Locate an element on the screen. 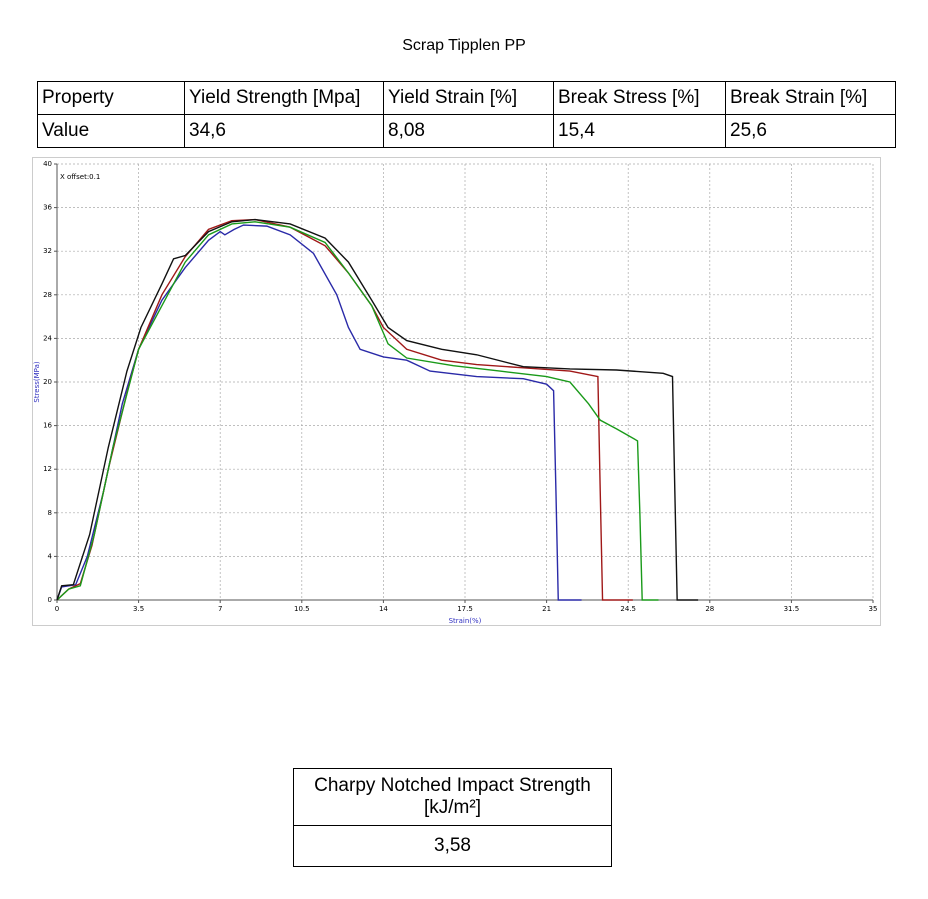 This screenshot has width=928, height=899. table-cell: 8,08 is located at coordinates (468, 131).